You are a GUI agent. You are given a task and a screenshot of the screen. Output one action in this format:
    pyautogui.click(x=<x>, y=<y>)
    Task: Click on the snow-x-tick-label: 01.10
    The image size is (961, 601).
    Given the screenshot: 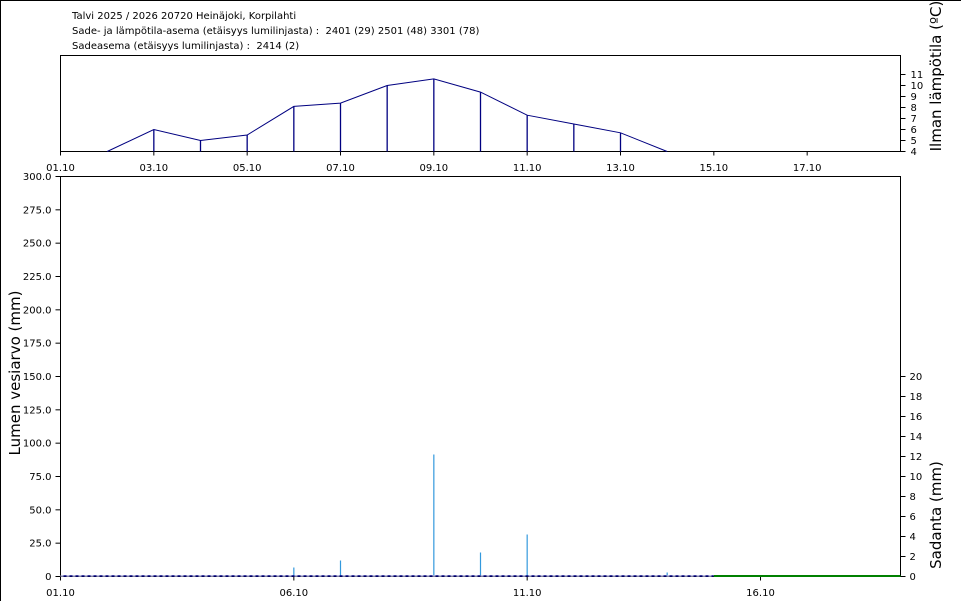 What is the action you would take?
    pyautogui.click(x=60, y=593)
    